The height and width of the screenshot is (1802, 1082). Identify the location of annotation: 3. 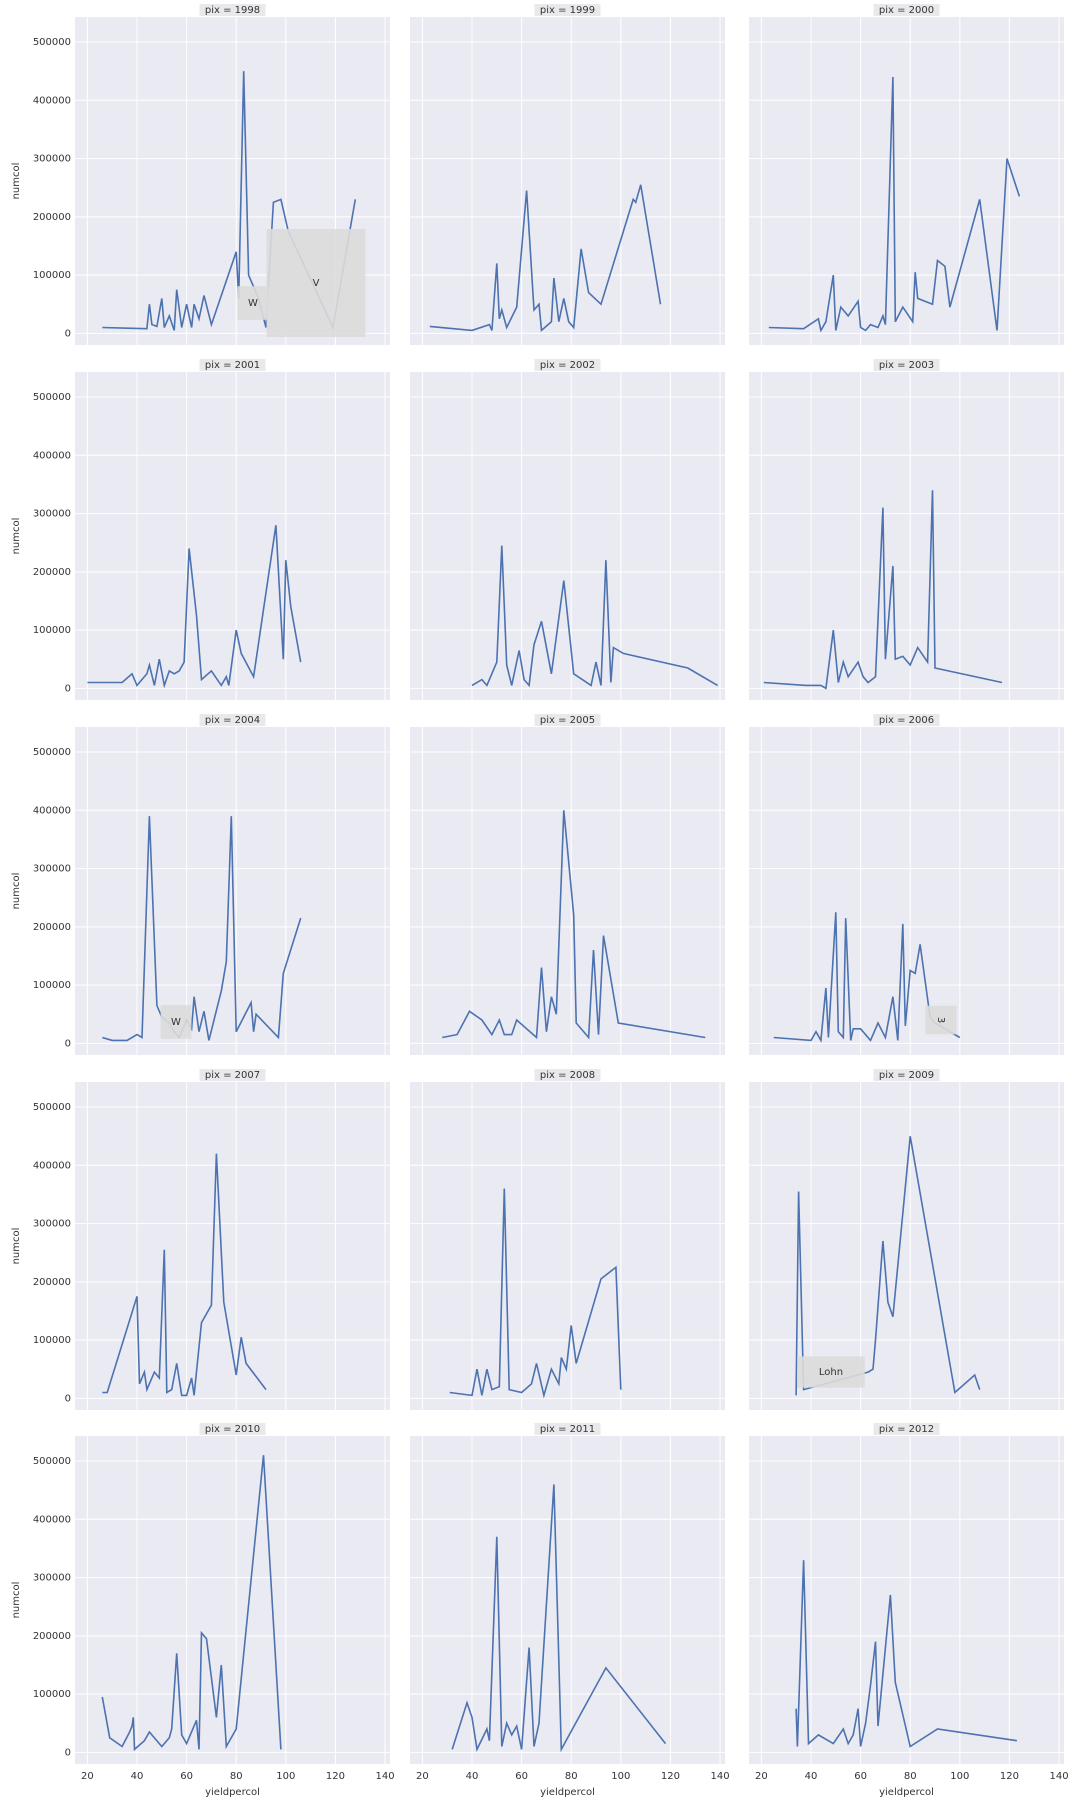
(940, 1020).